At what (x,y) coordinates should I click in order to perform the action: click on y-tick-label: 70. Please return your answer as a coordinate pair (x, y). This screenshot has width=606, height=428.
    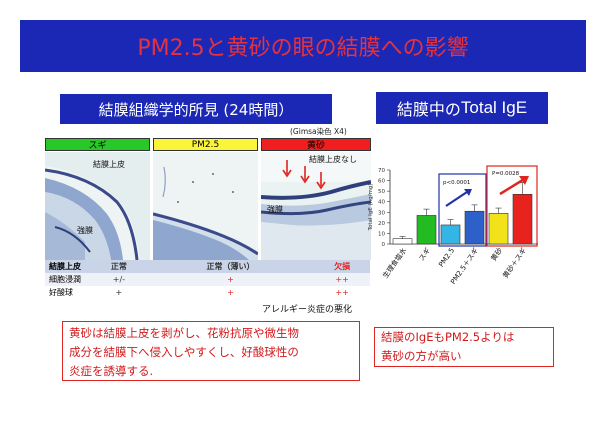
    Looking at the image, I should click on (381, 171).